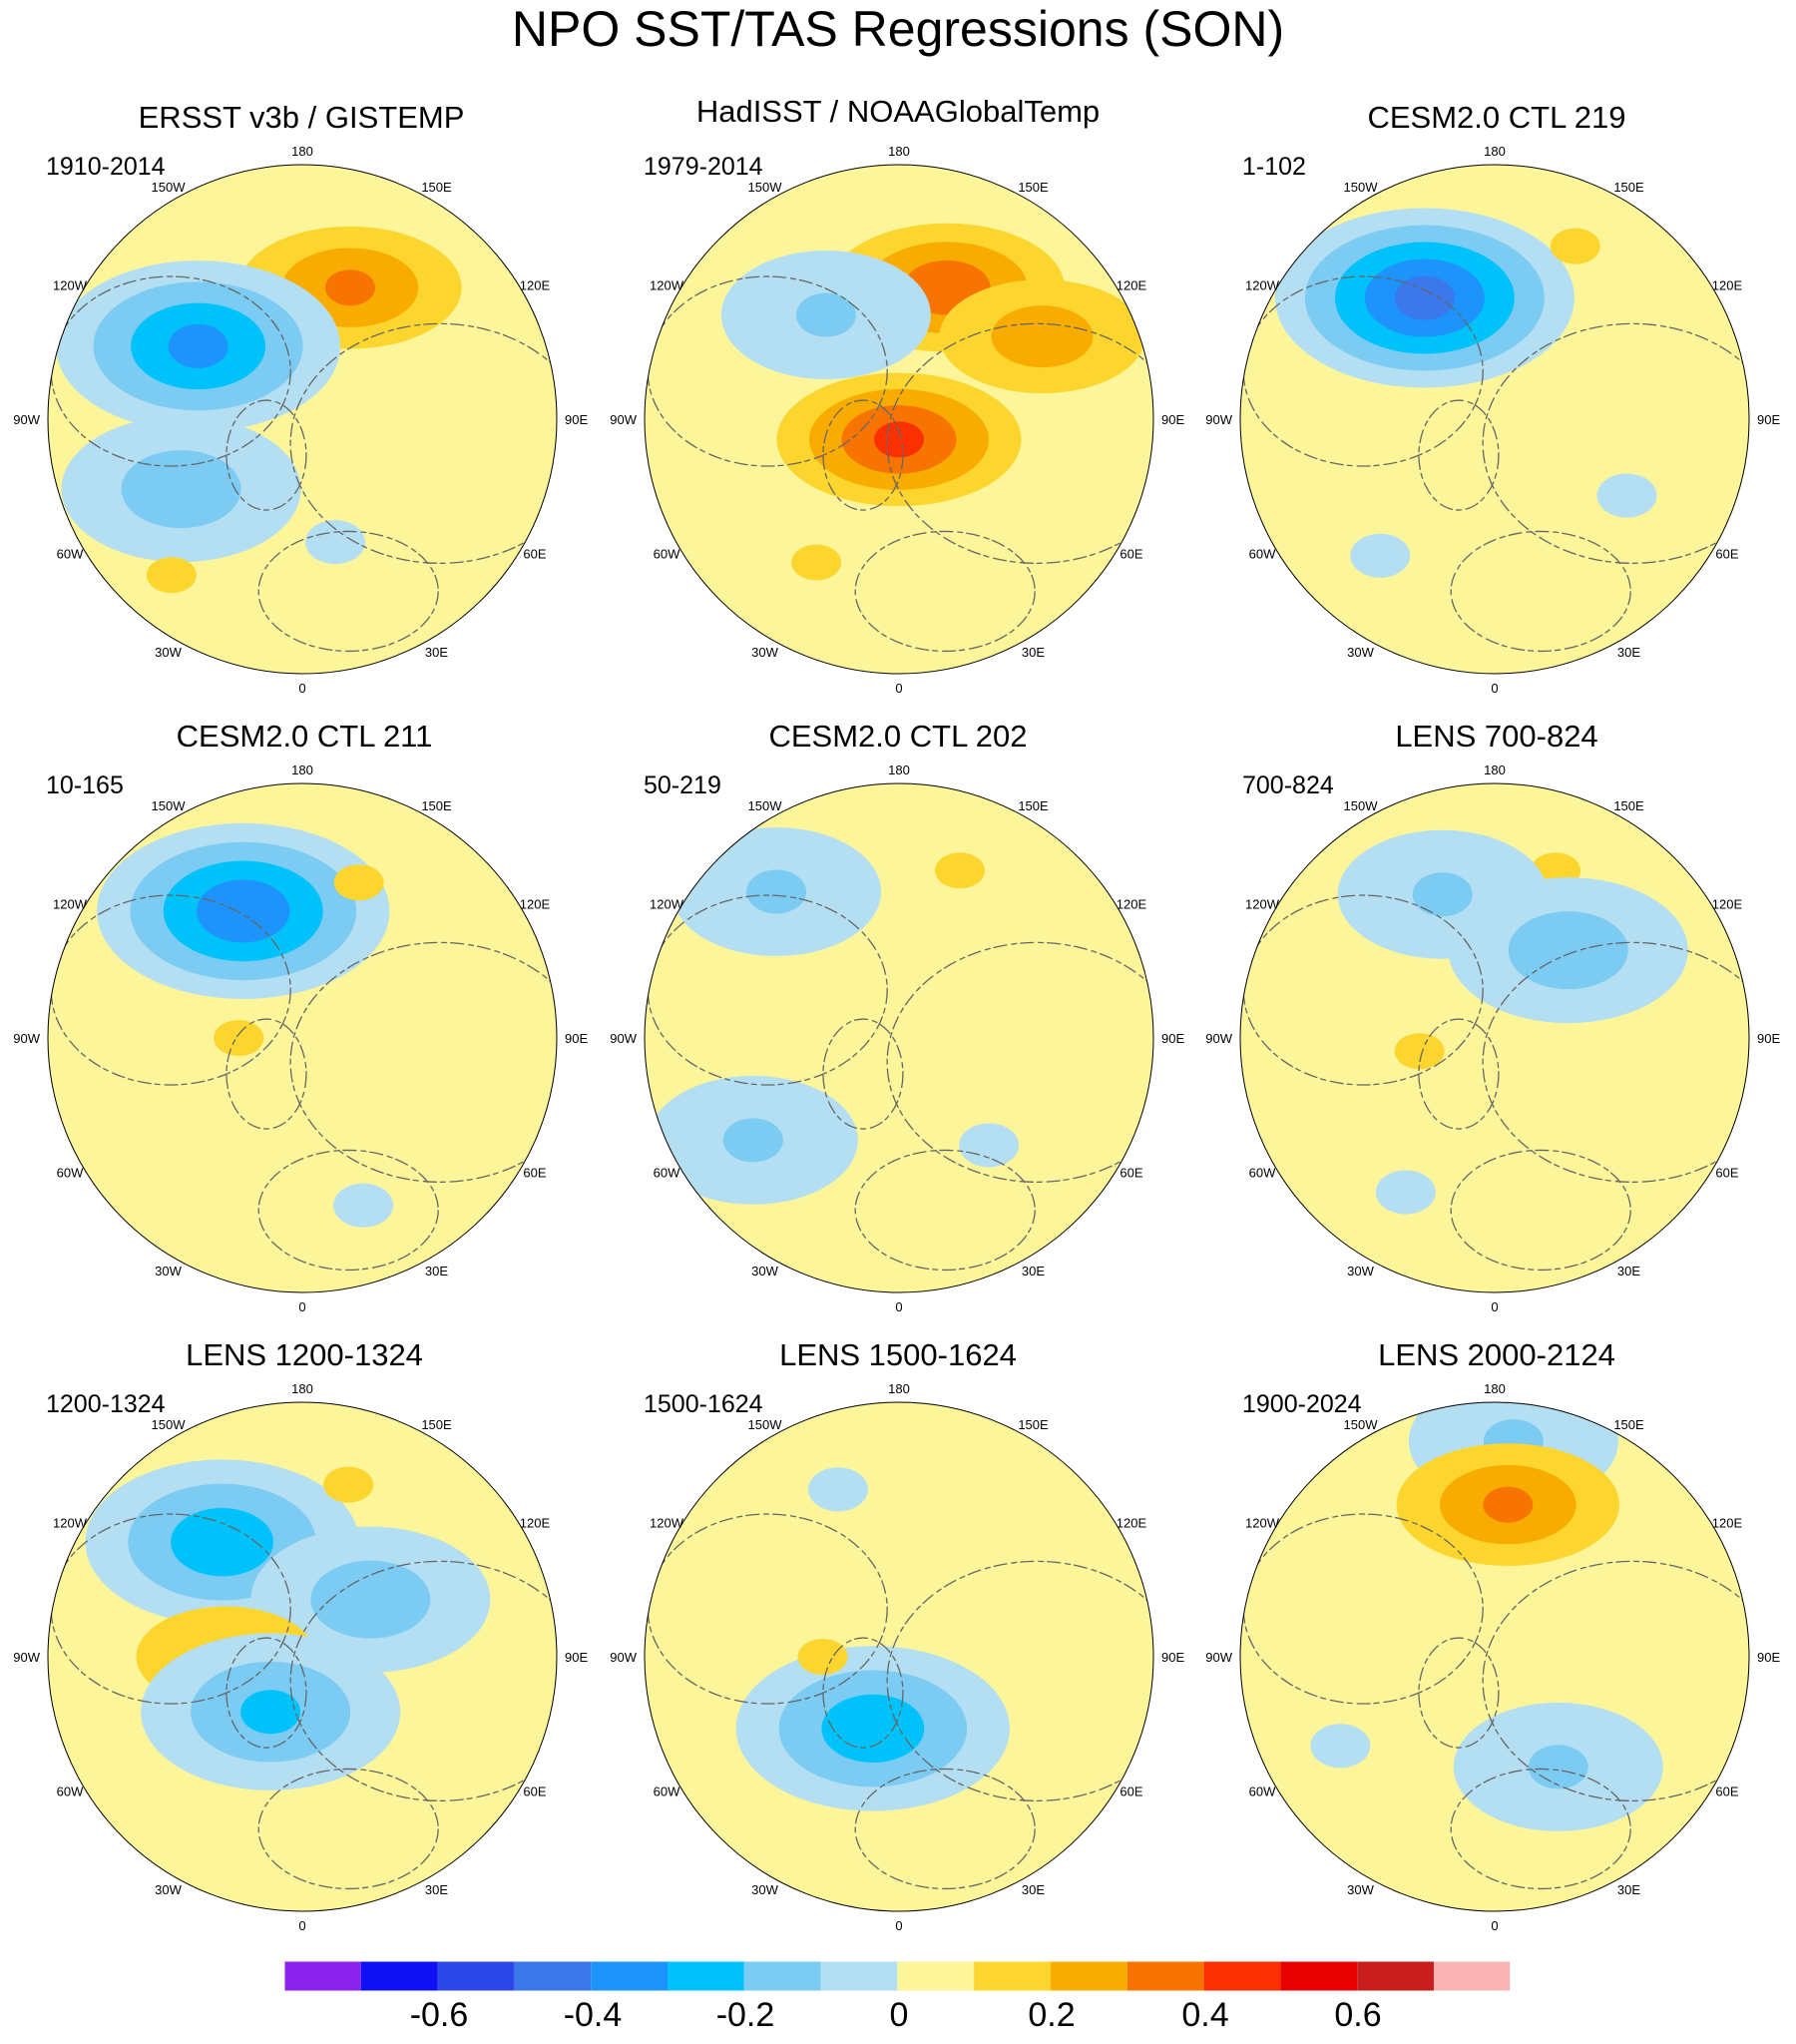 This screenshot has height=2044, width=1796. I want to click on panel-title-3: CESM2.0 CTL 219, so click(1496, 117).